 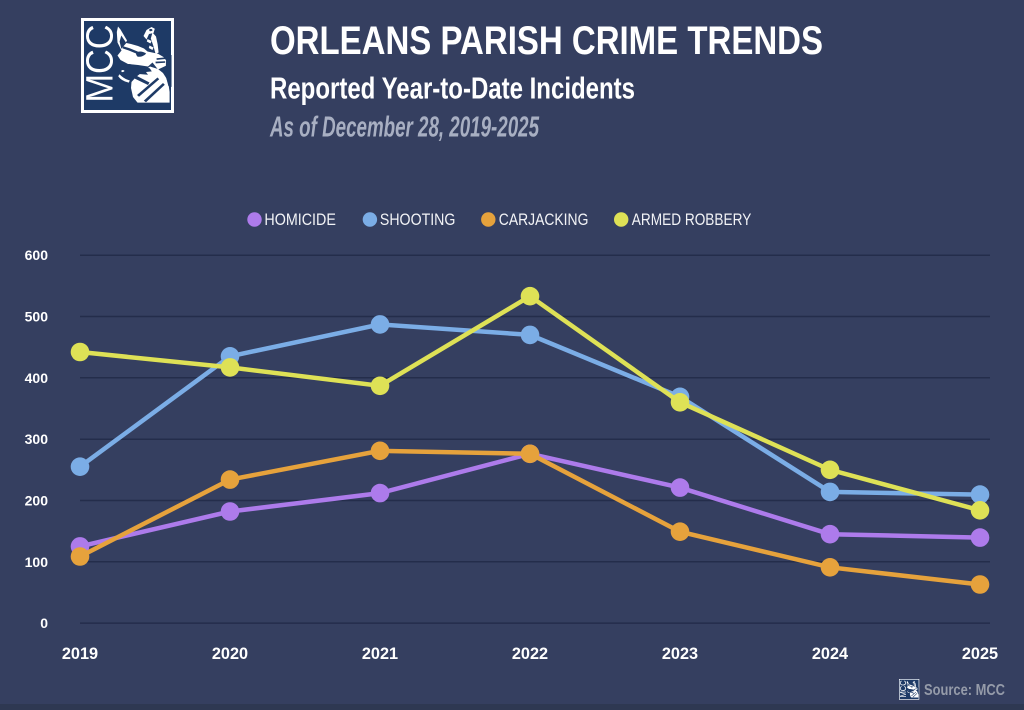 What do you see at coordinates (37, 501) in the screenshot?
I see `svg-text: 200` at bounding box center [37, 501].